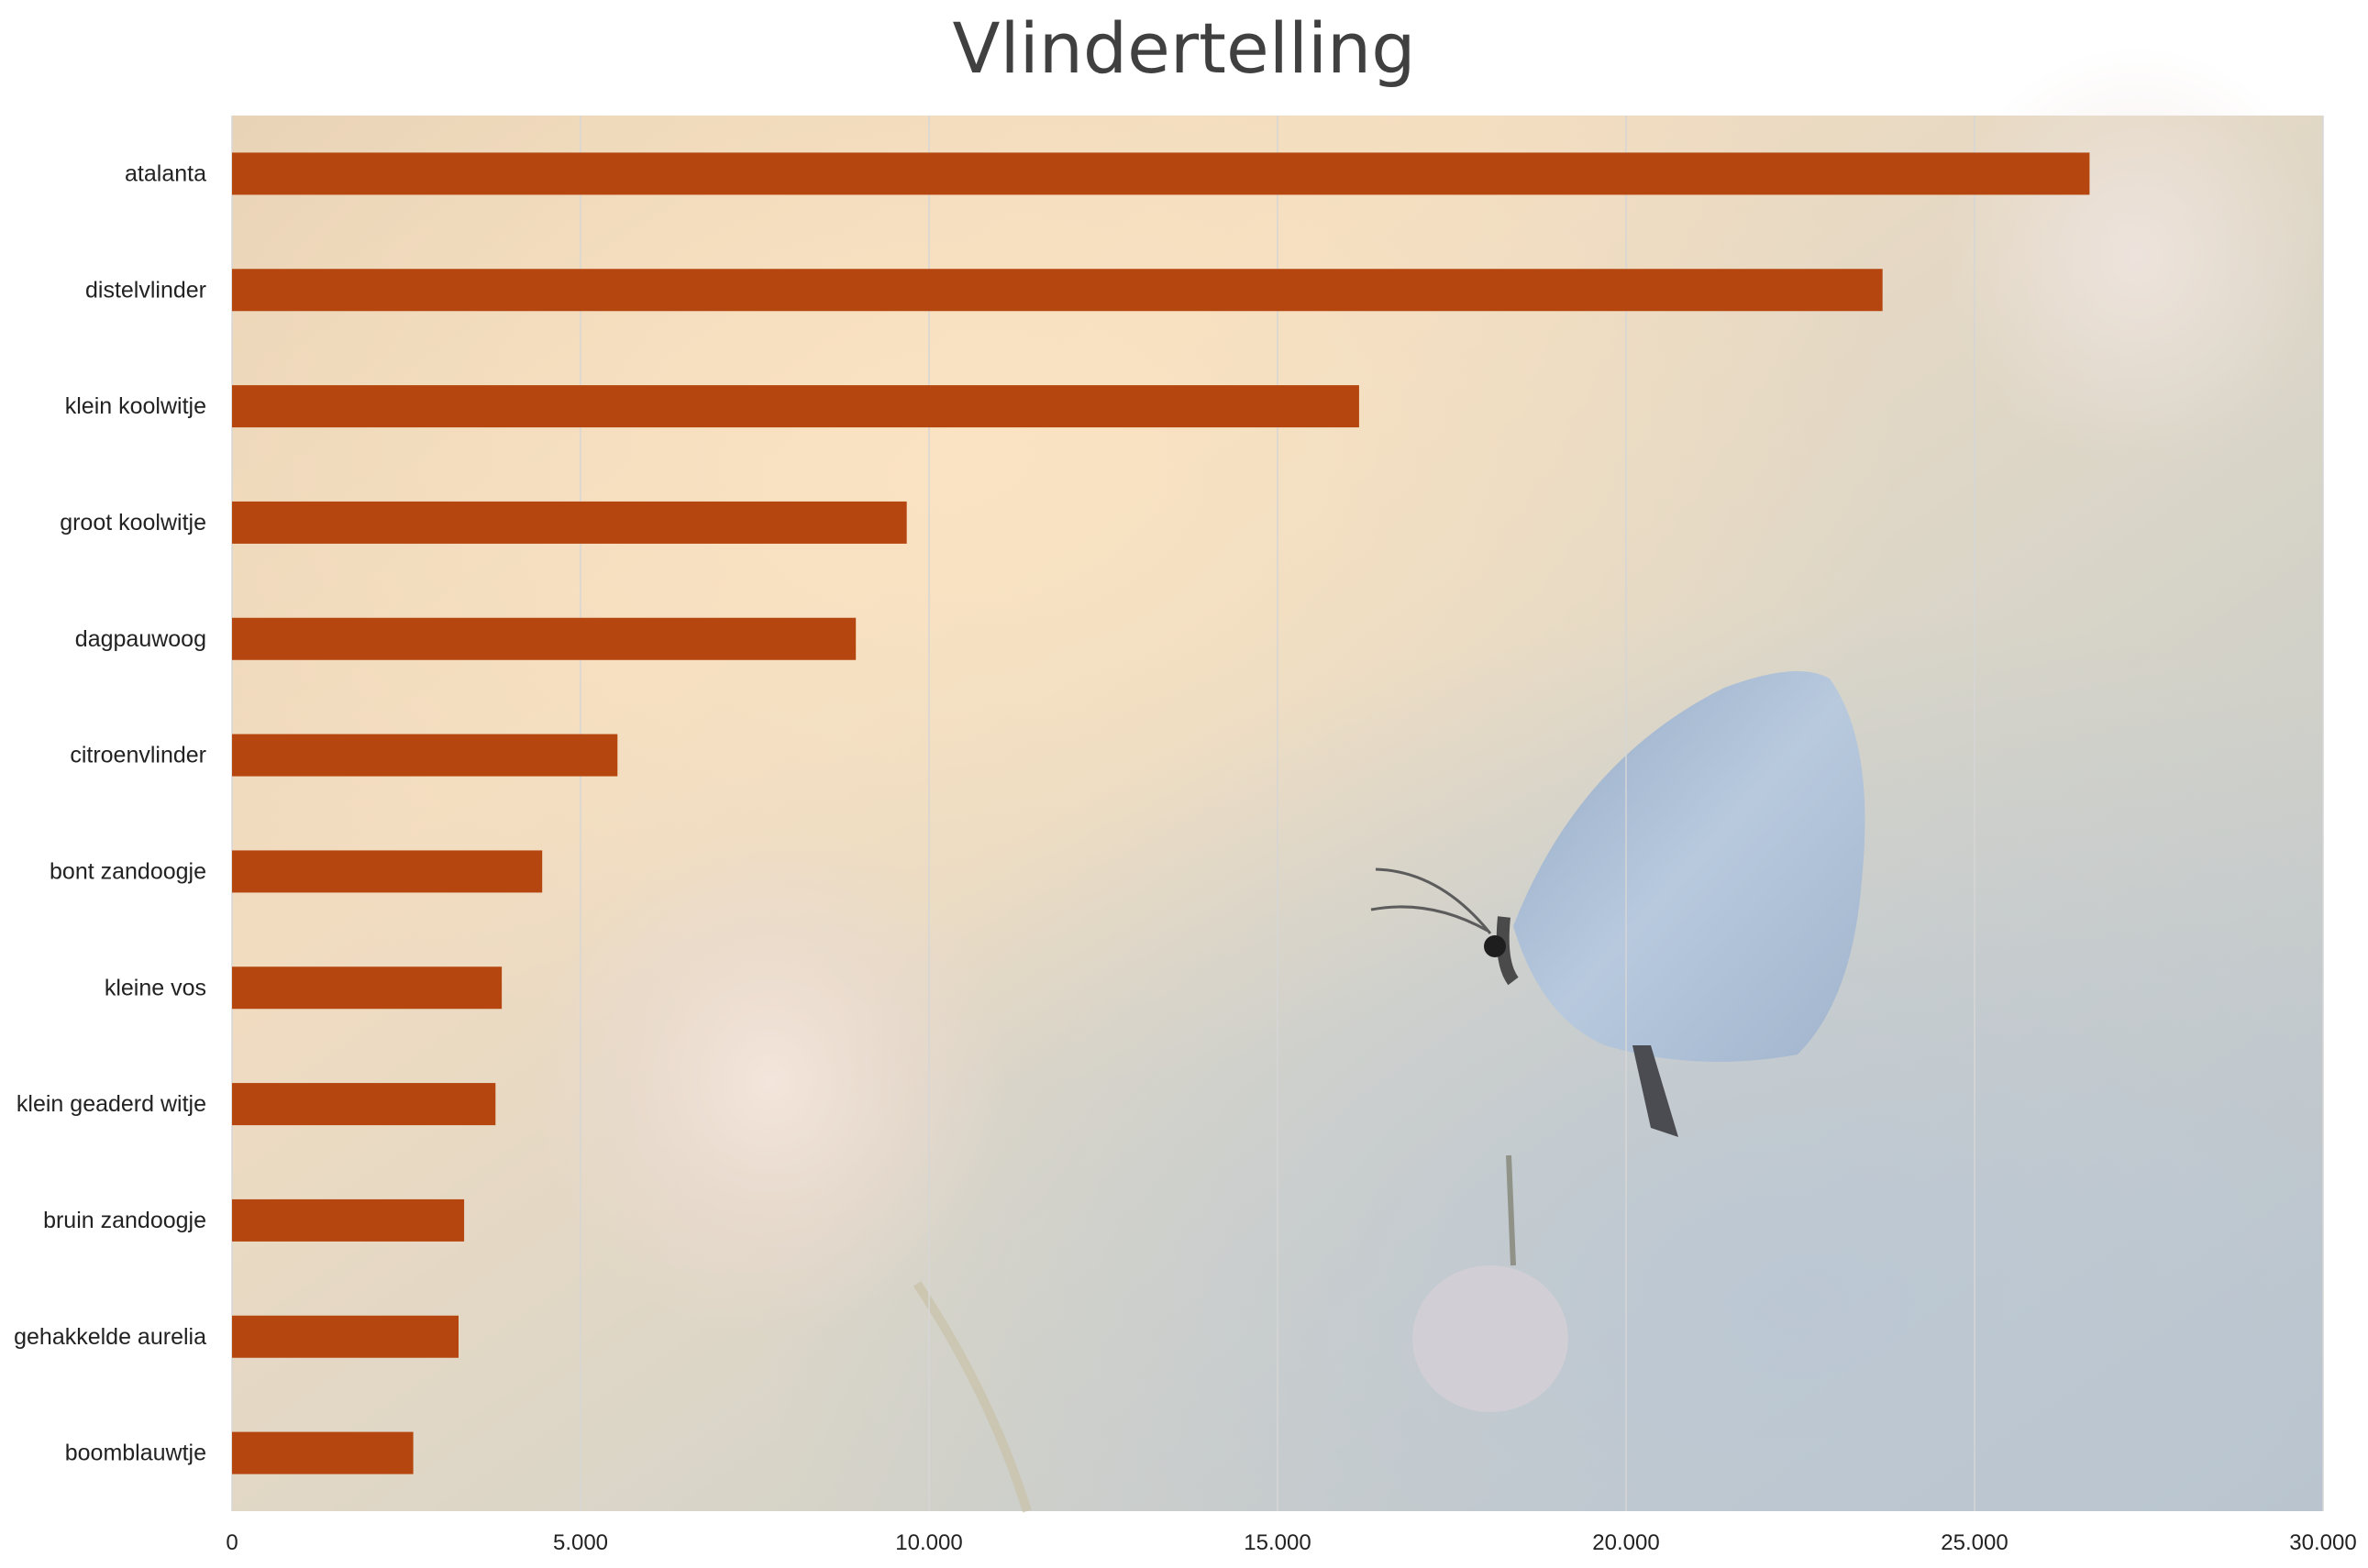  Describe the element at coordinates (1625, 1543) in the screenshot. I see `x-tick-label: 20.000` at that location.